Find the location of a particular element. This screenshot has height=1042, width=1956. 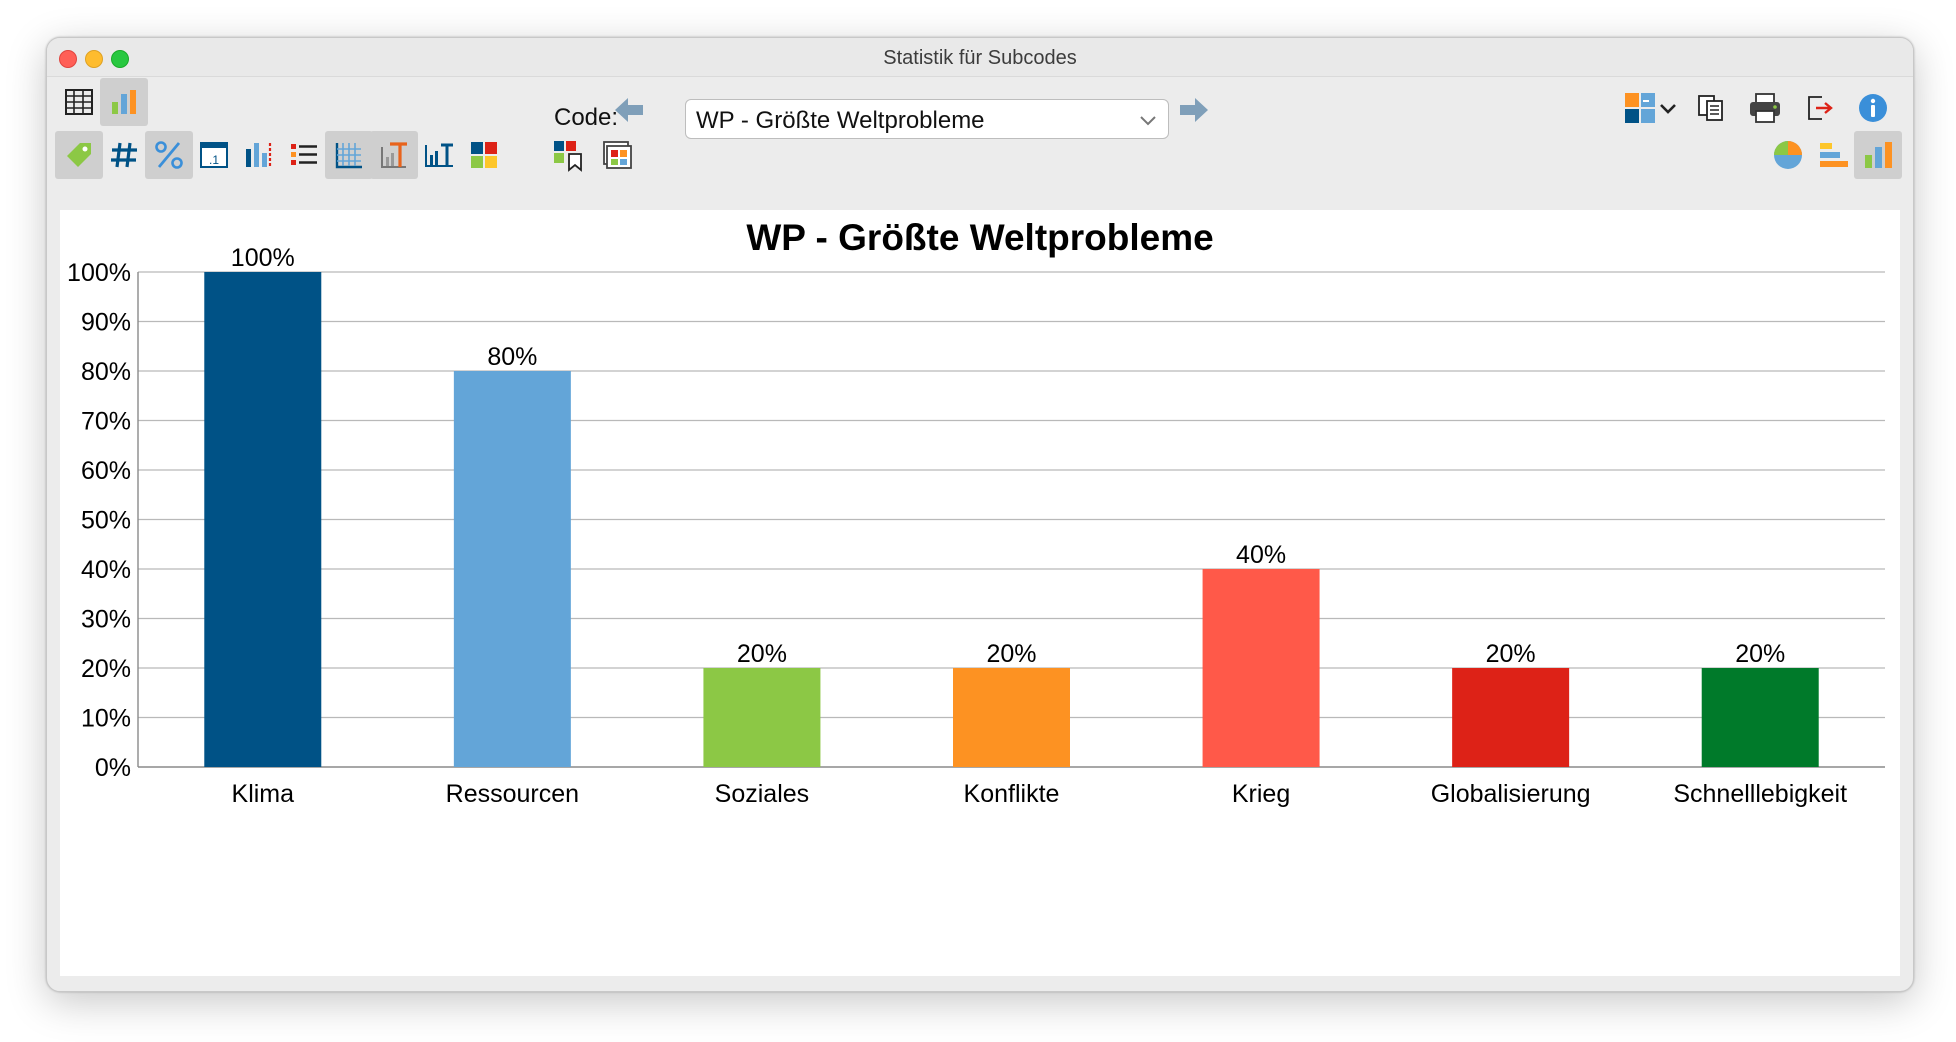

data-label: 80% is located at coordinates (512, 357).